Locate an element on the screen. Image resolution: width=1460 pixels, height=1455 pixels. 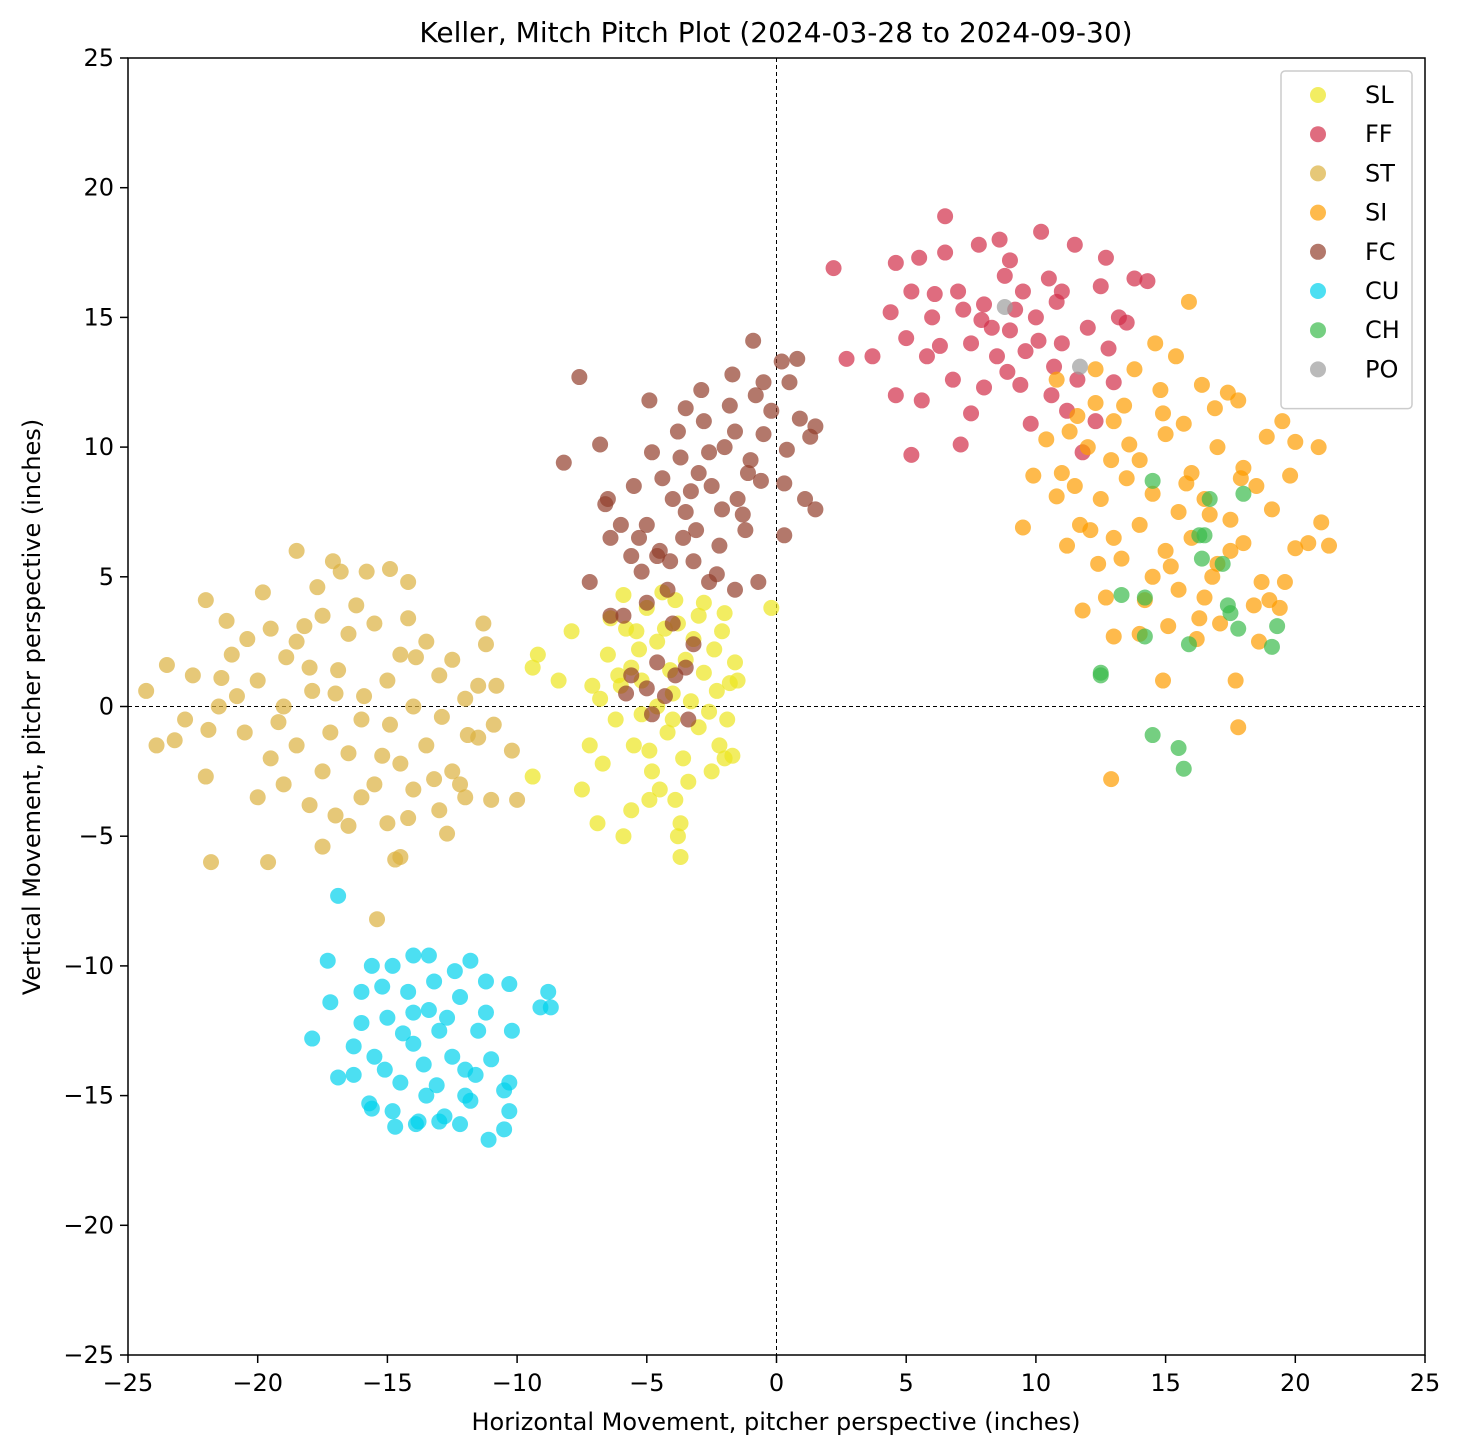
y-tick-label: 20 is located at coordinates (98, 188).